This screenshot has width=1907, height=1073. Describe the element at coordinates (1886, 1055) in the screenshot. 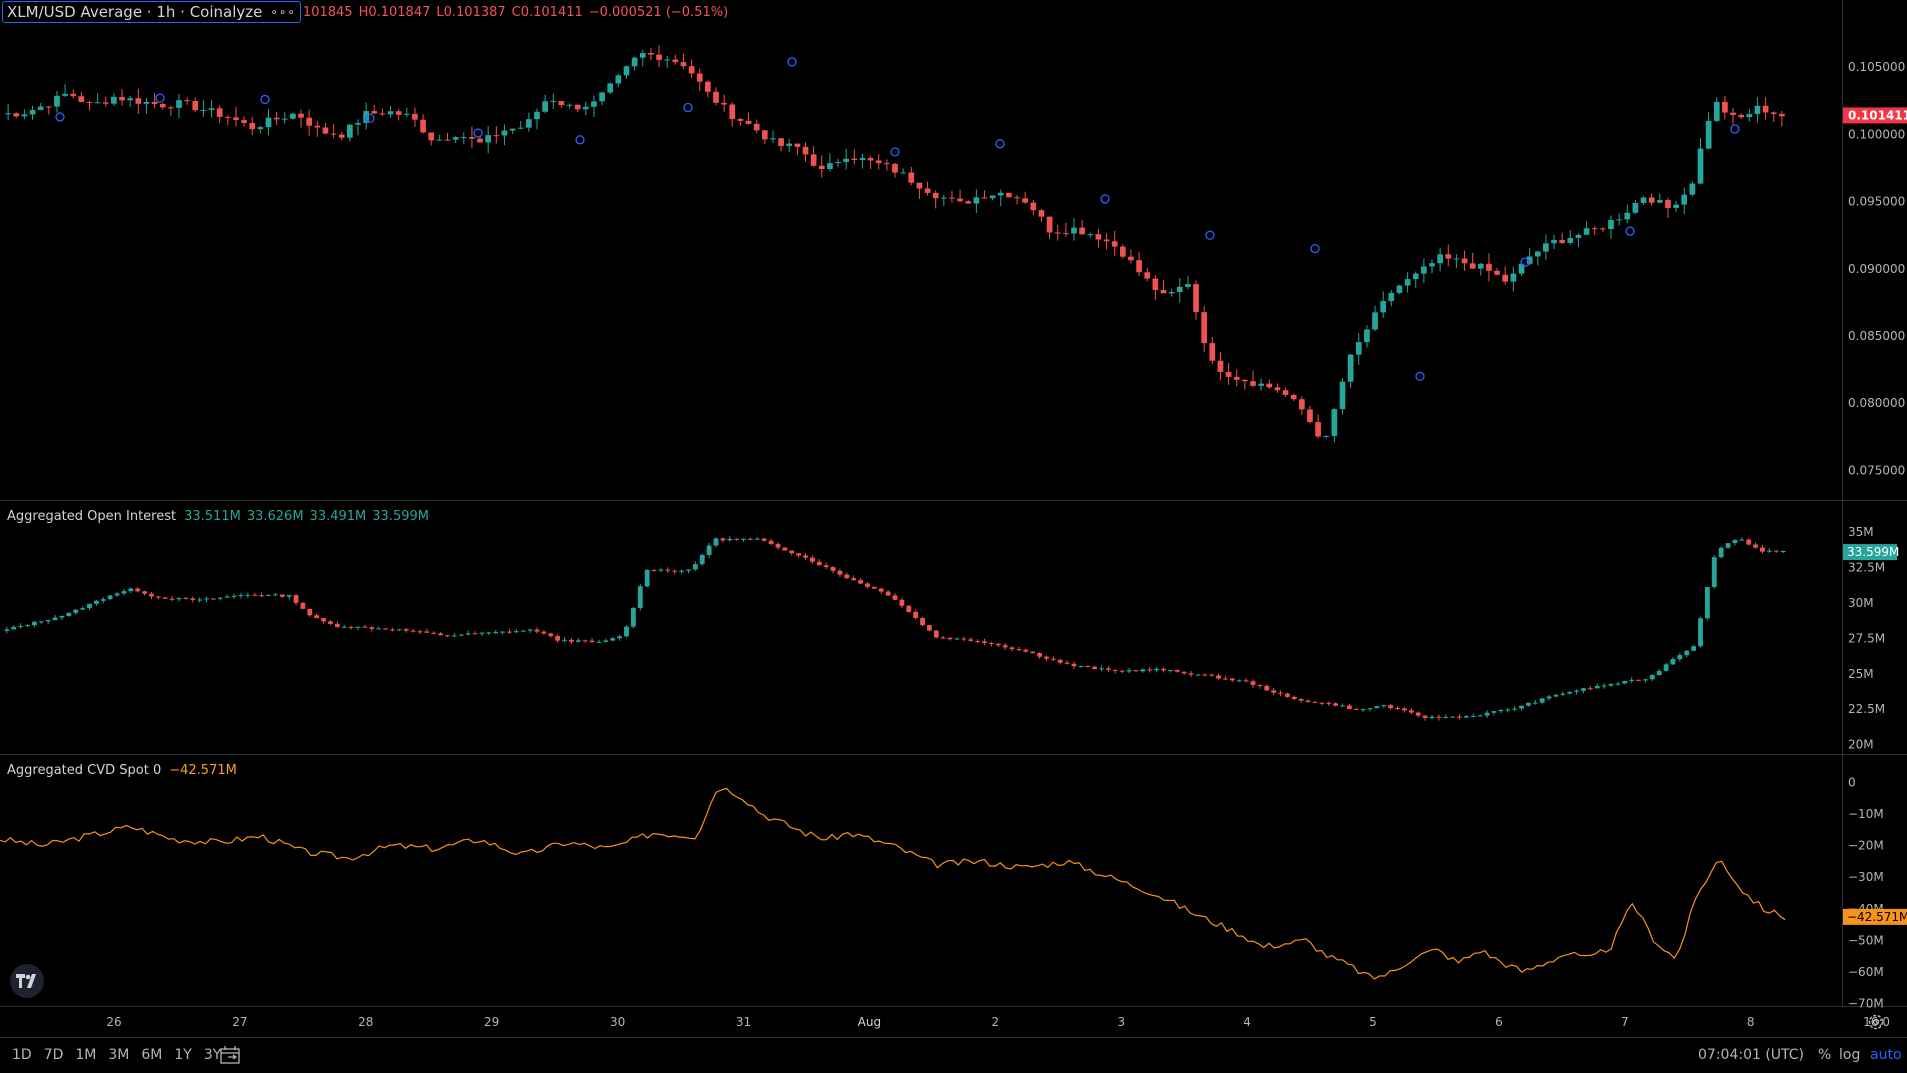

I see `auto-toggle: auto` at that location.